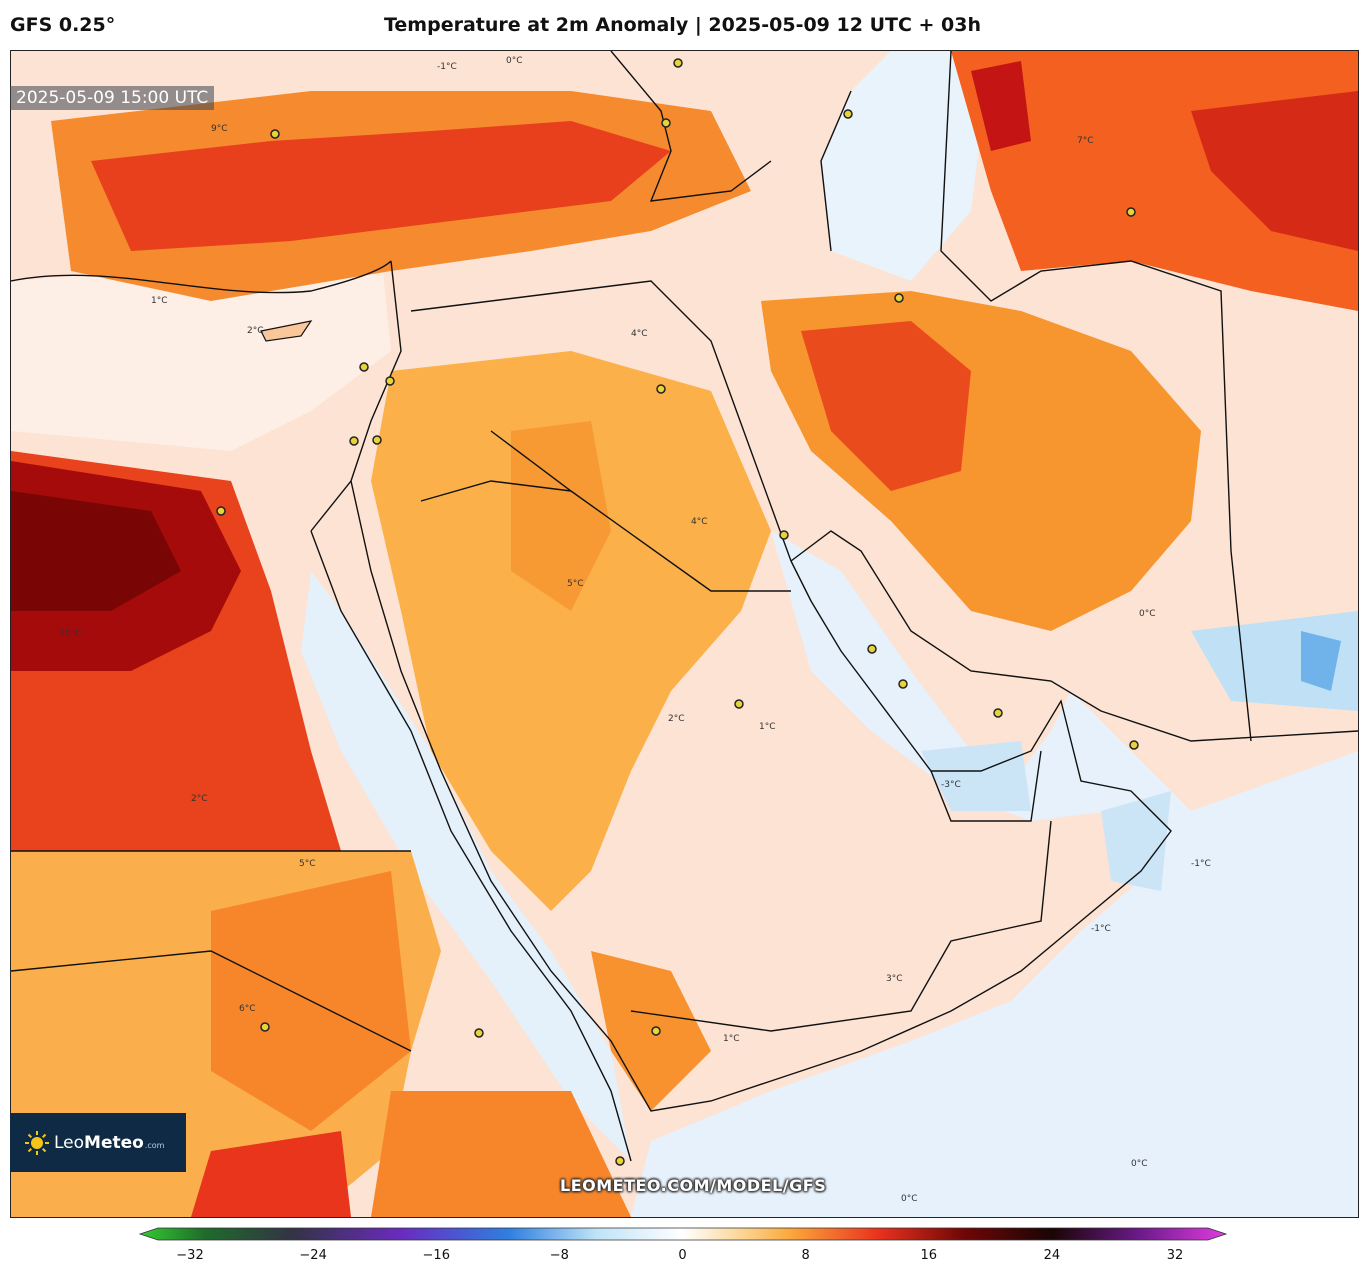  Describe the element at coordinates (894, 979) in the screenshot. I see `contour-label: 3°C` at that location.